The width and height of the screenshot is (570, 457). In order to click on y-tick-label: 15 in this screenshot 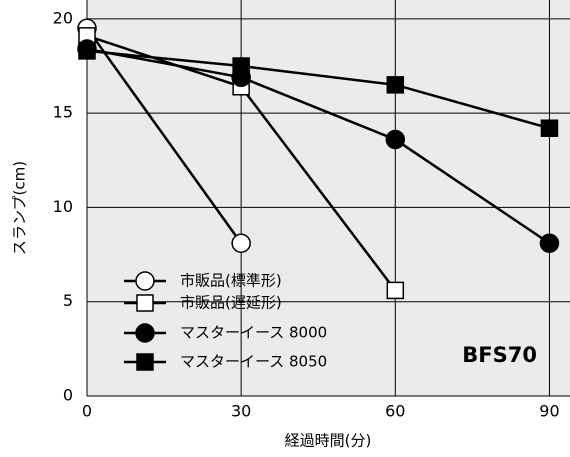, I will do `click(63, 112)`.